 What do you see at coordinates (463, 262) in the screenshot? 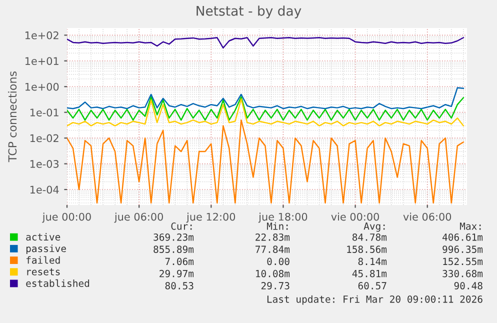
I see `text: 152.55m` at bounding box center [463, 262].